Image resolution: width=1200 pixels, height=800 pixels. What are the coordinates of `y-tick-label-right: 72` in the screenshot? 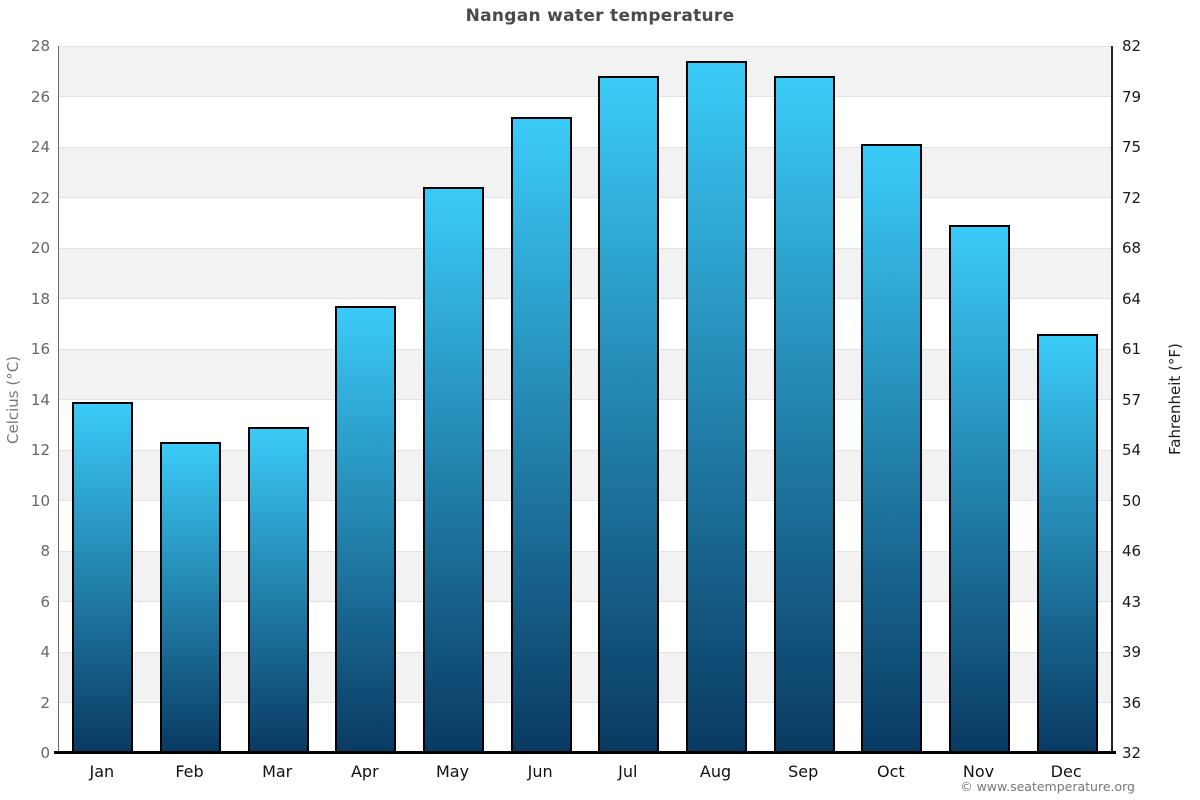 It's located at (1132, 197).